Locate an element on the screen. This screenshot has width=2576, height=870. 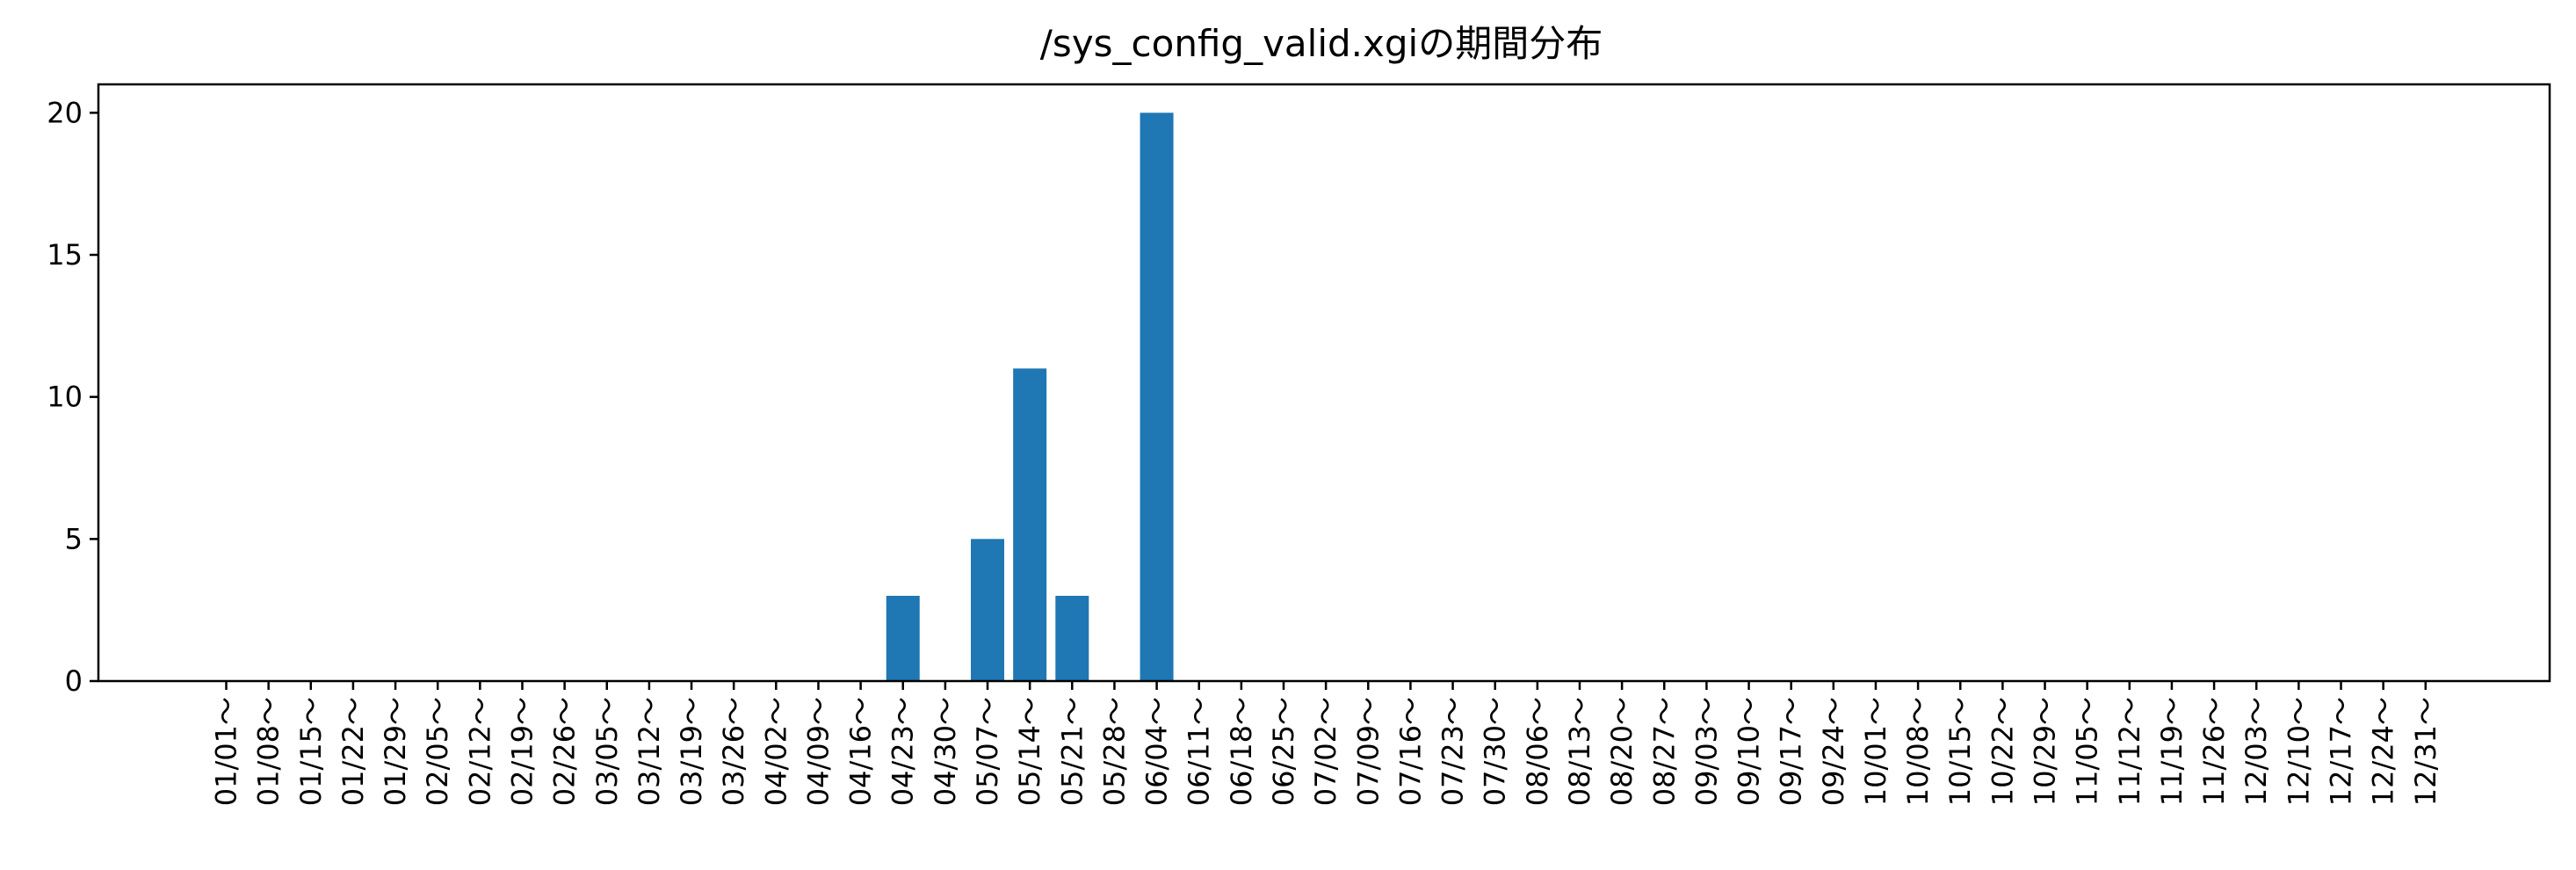
x-tick-label: 04/02～ is located at coordinates (775, 751).